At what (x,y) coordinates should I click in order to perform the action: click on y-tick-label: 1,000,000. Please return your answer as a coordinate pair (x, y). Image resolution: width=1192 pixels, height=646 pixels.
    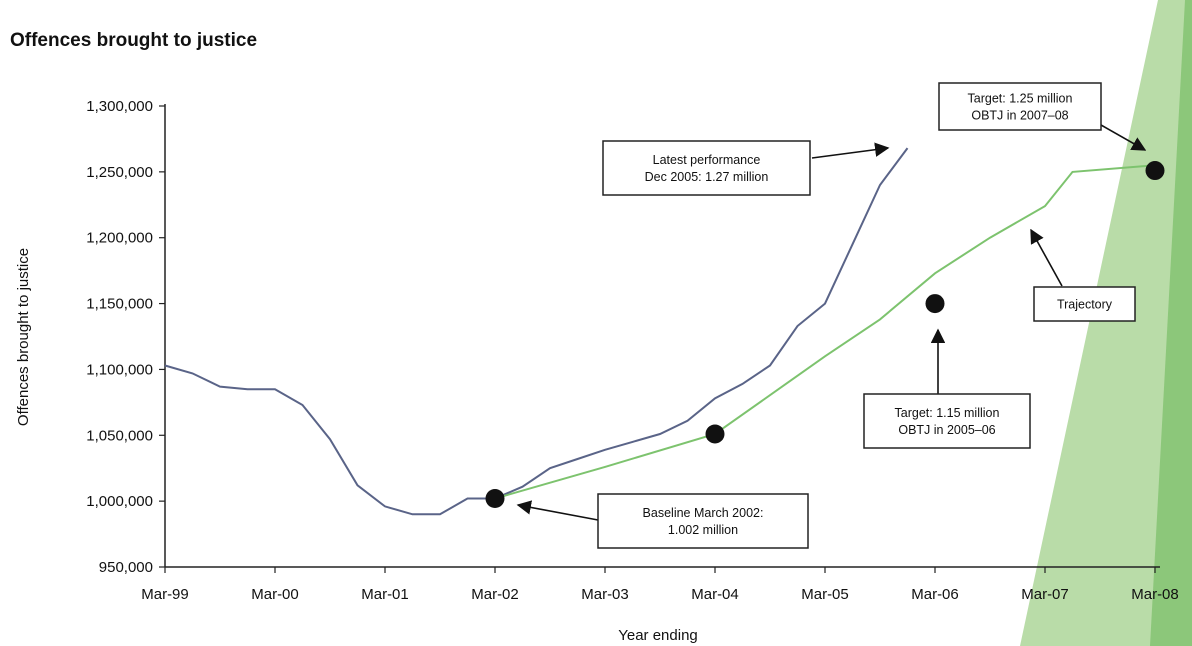
    Looking at the image, I should click on (119, 501).